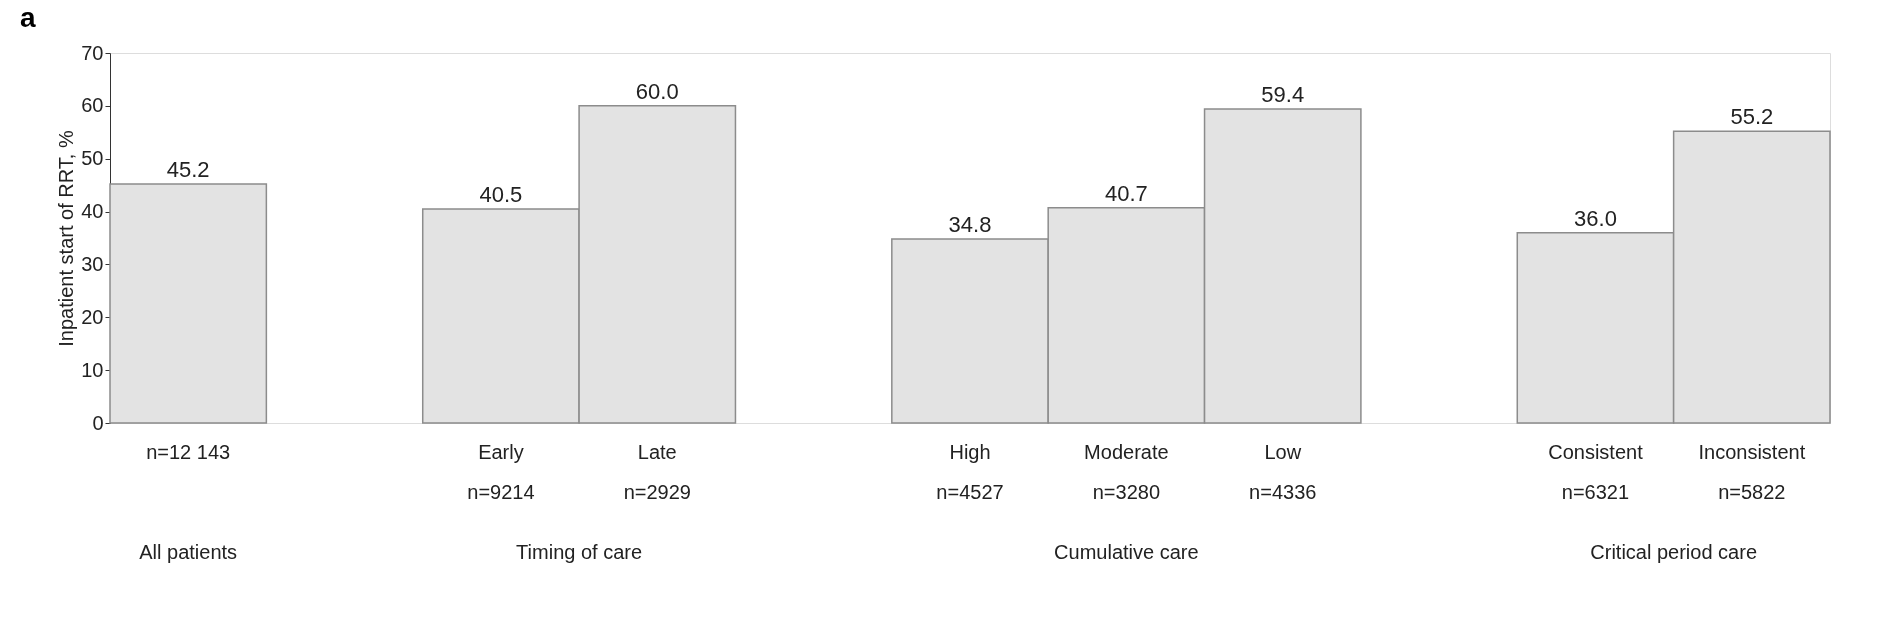  Describe the element at coordinates (657, 472) in the screenshot. I see `x-tick-label: Late n=2929` at that location.